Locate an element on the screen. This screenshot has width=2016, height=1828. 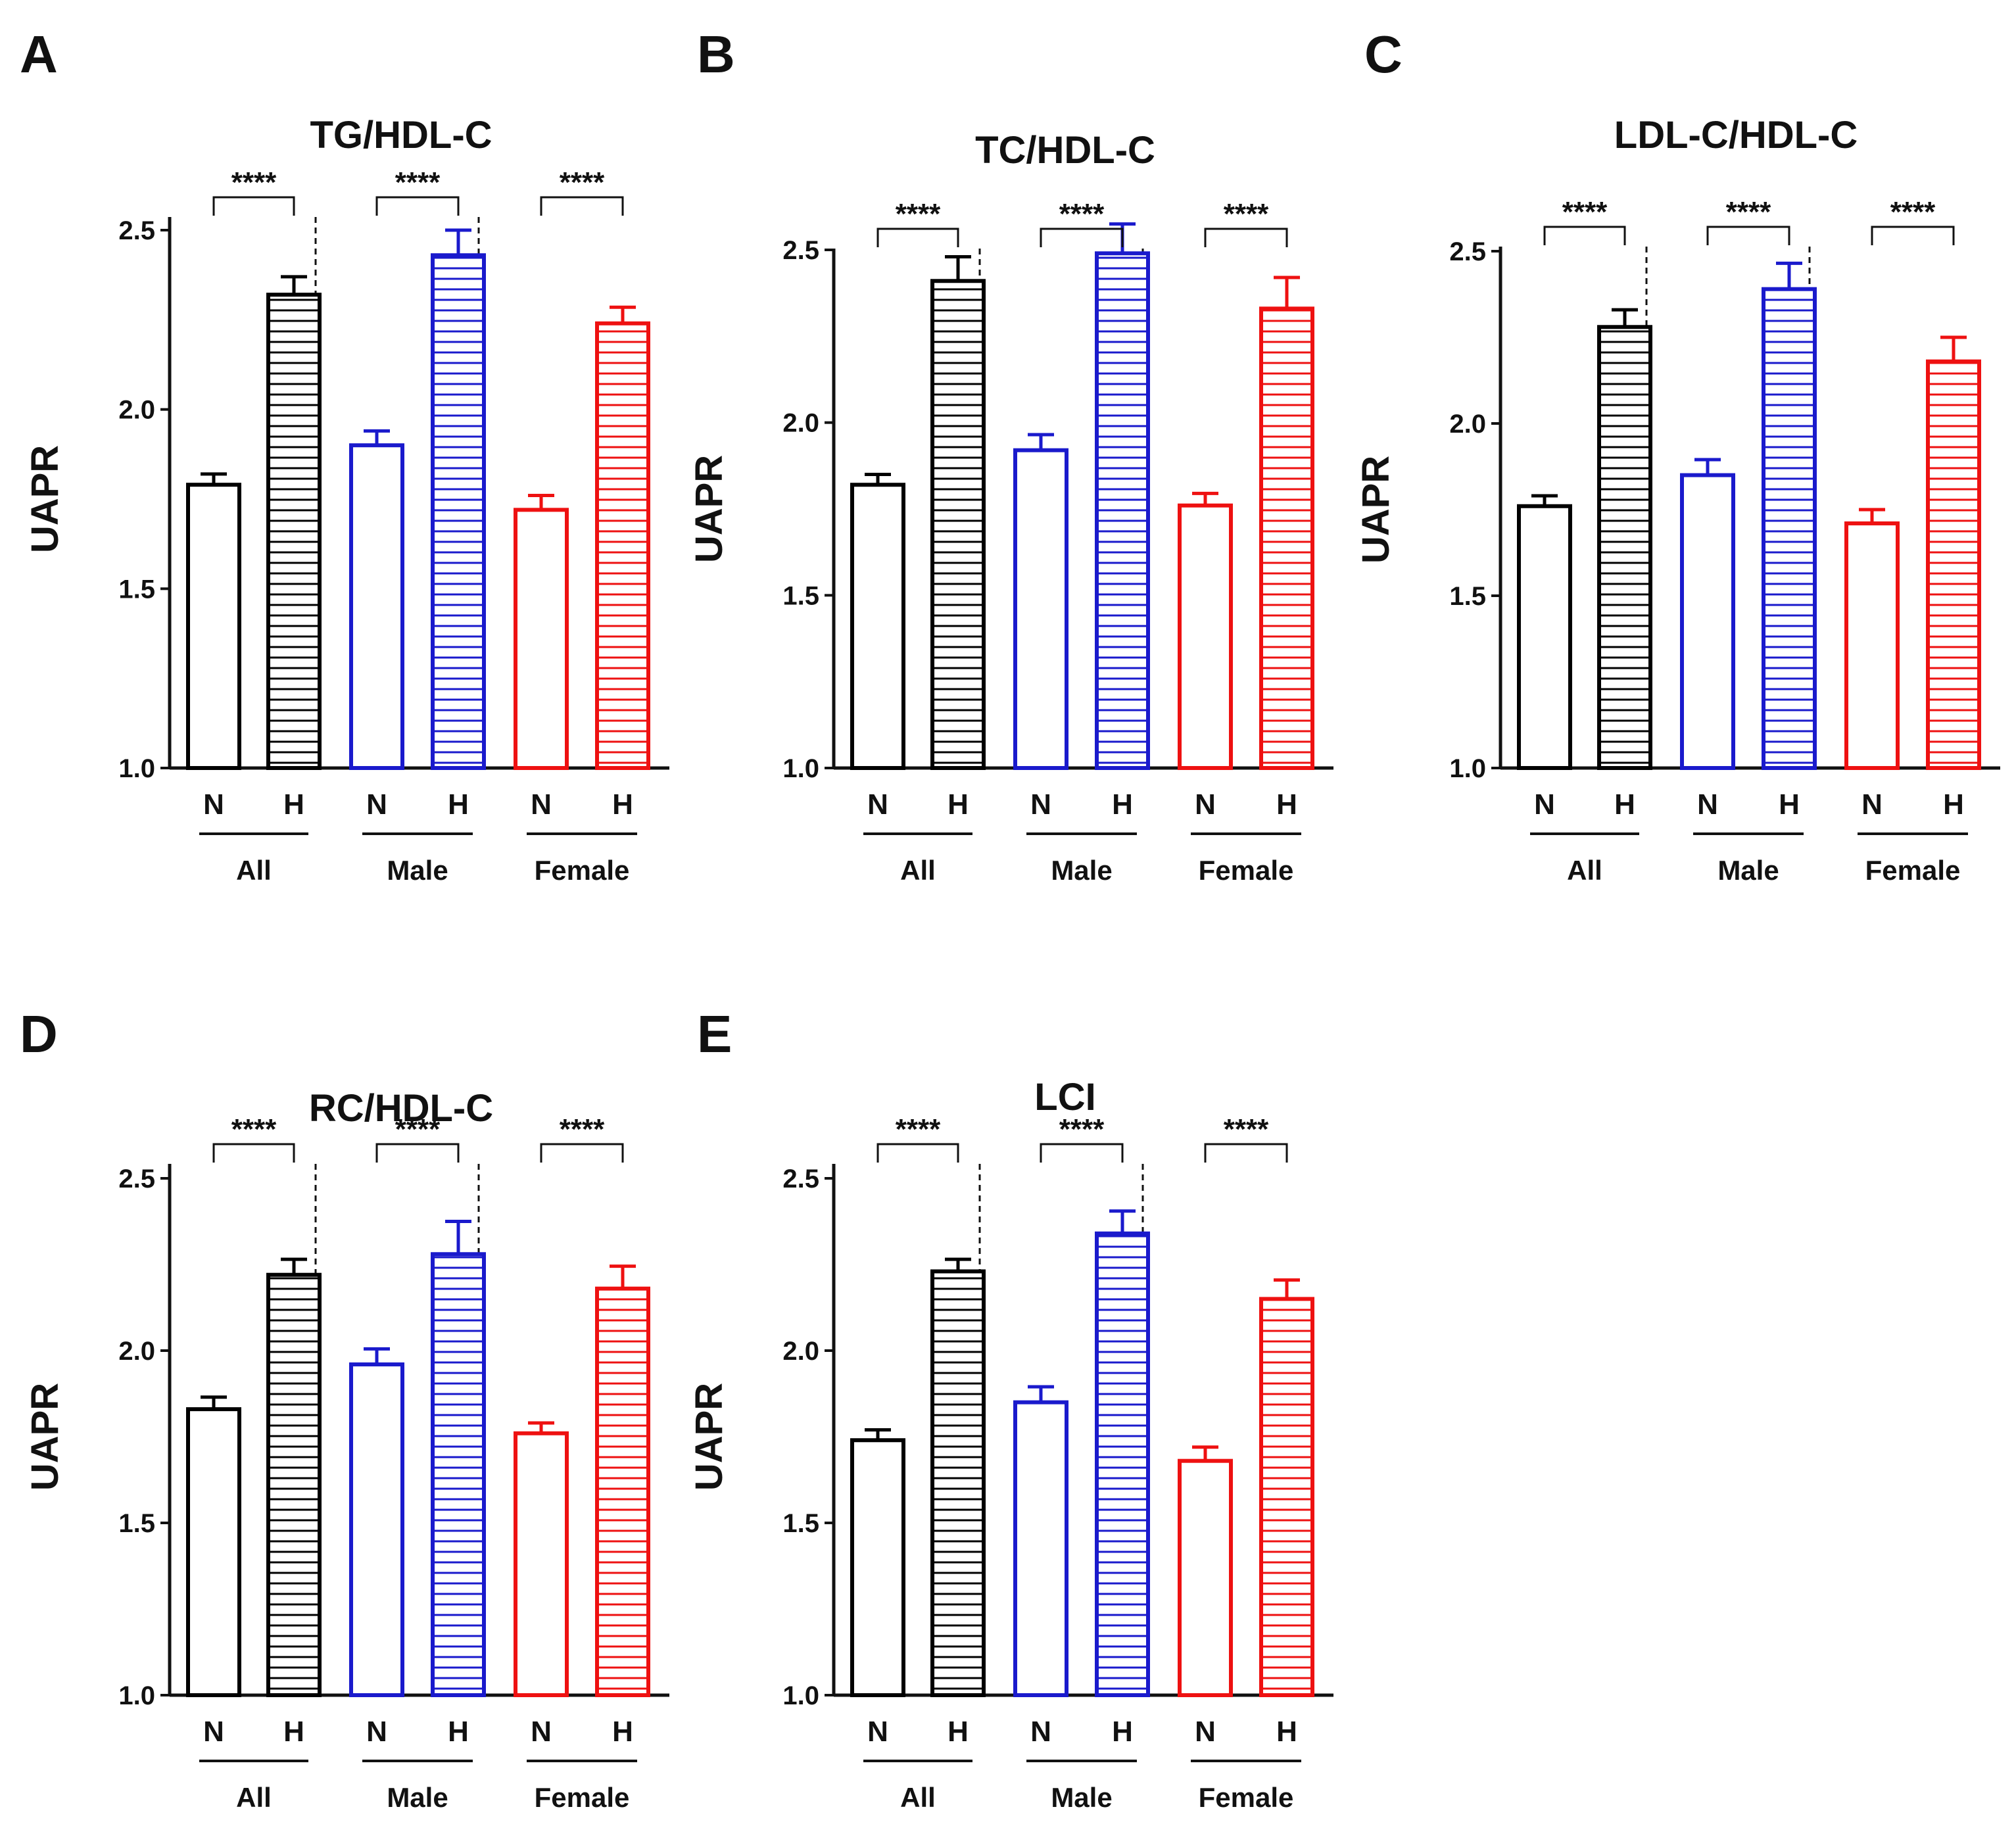
panel-letter: B is located at coordinates (716, 54).